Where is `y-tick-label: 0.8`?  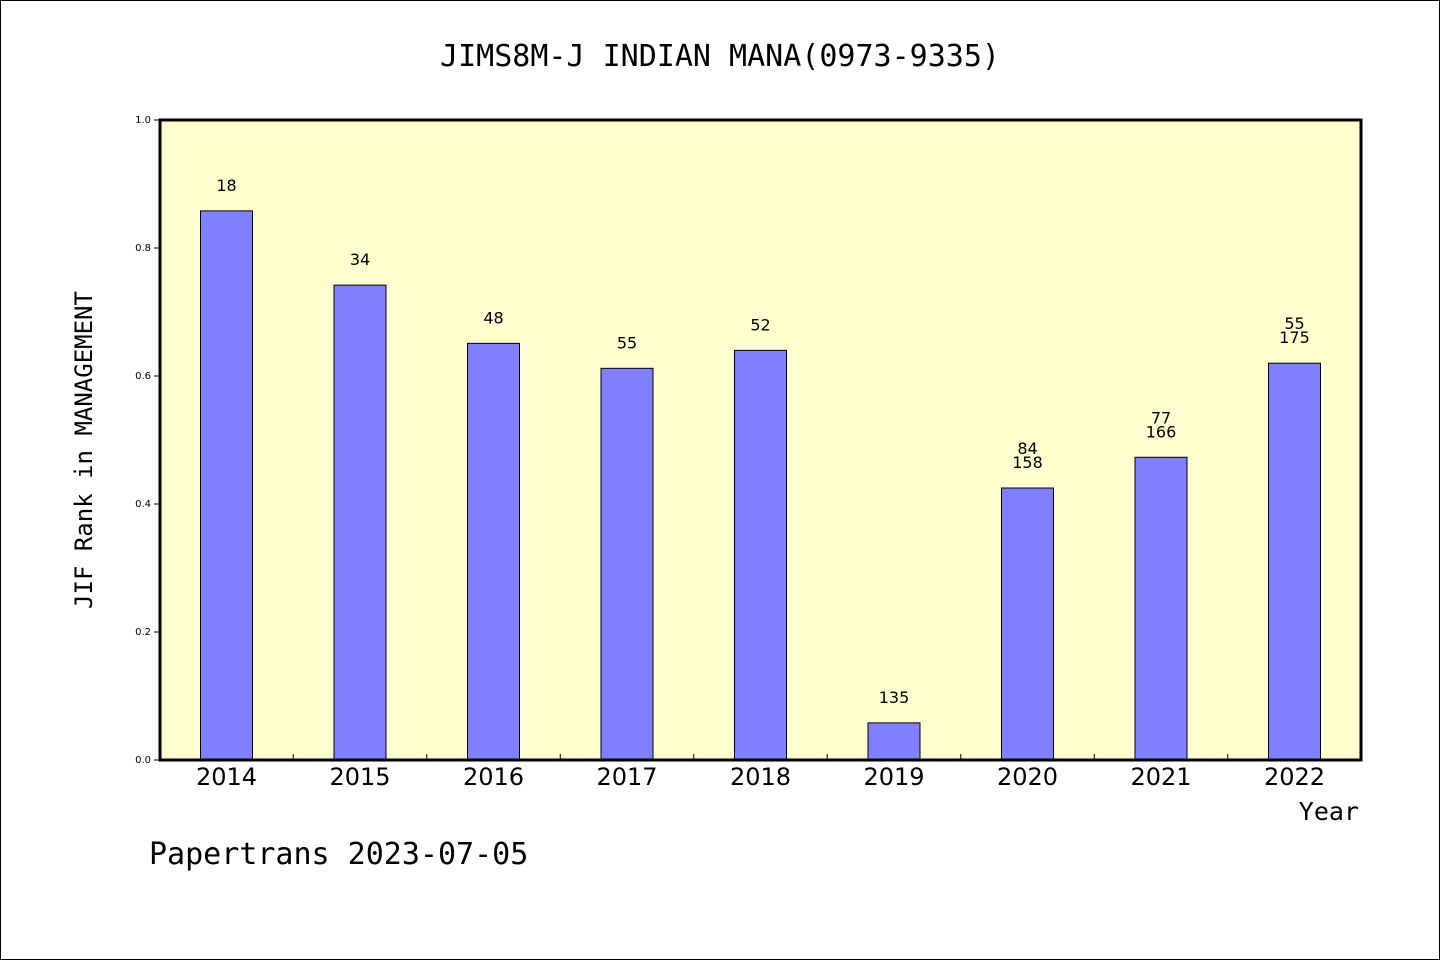
y-tick-label: 0.8 is located at coordinates (143, 248).